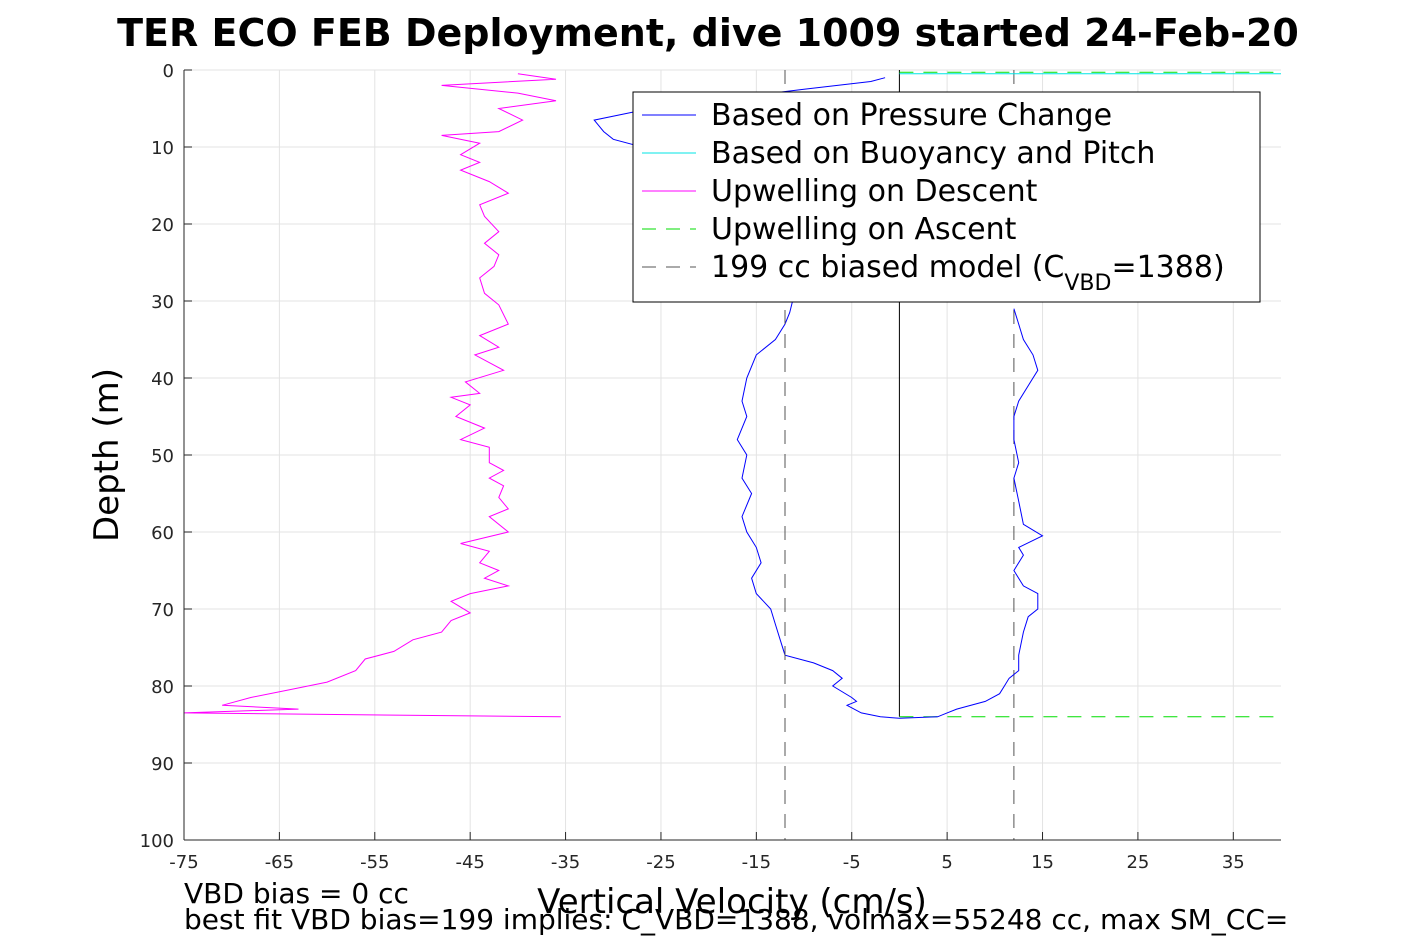 The image size is (1417, 945). Describe the element at coordinates (107, 455) in the screenshot. I see `y-axis-label: Depth (m)` at that location.